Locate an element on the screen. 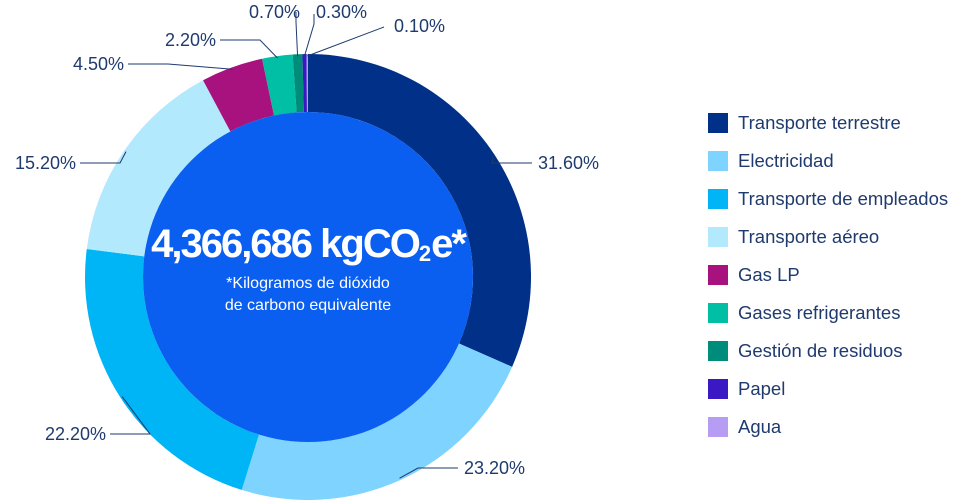 The width and height of the screenshot is (975, 500). total-subscript: 2 is located at coordinates (425, 253).